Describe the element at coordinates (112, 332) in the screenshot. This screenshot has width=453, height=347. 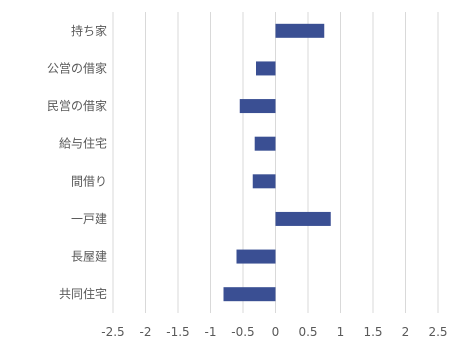
I see `x-tick-label: -2.5` at that location.